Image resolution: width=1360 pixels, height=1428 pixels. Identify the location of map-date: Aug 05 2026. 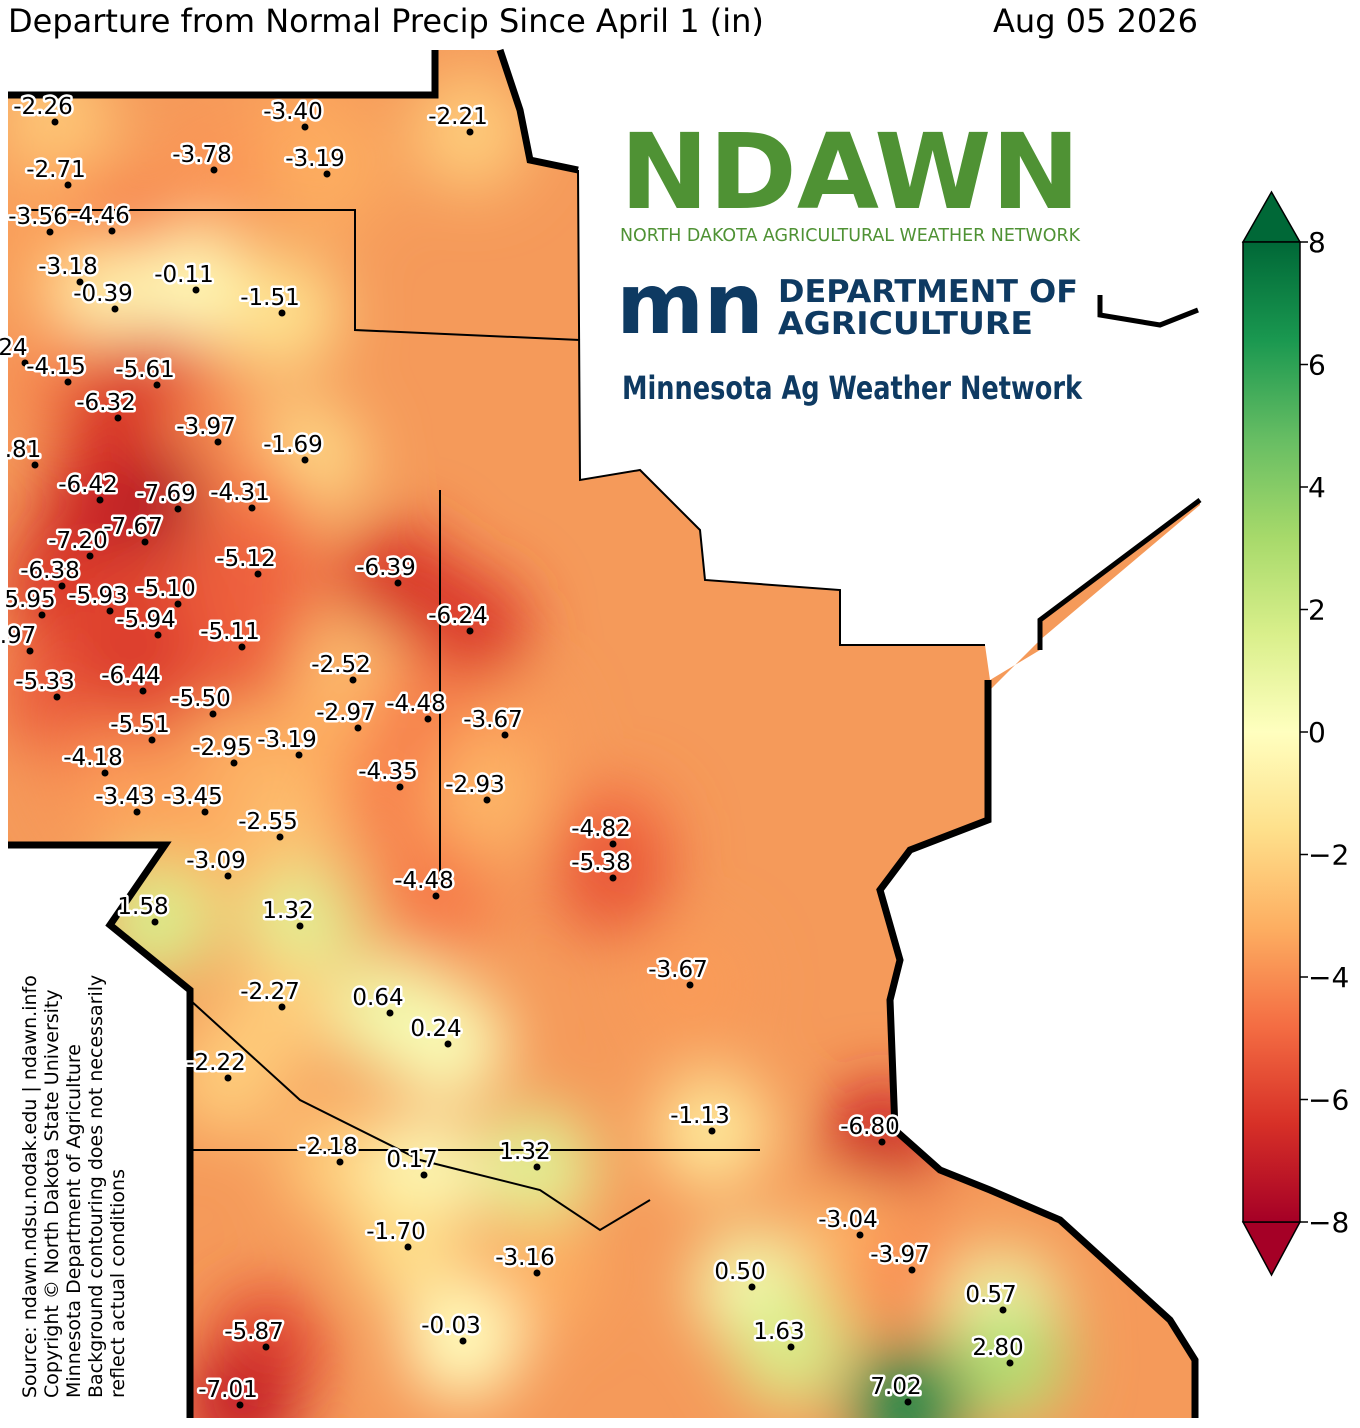
(1095, 21).